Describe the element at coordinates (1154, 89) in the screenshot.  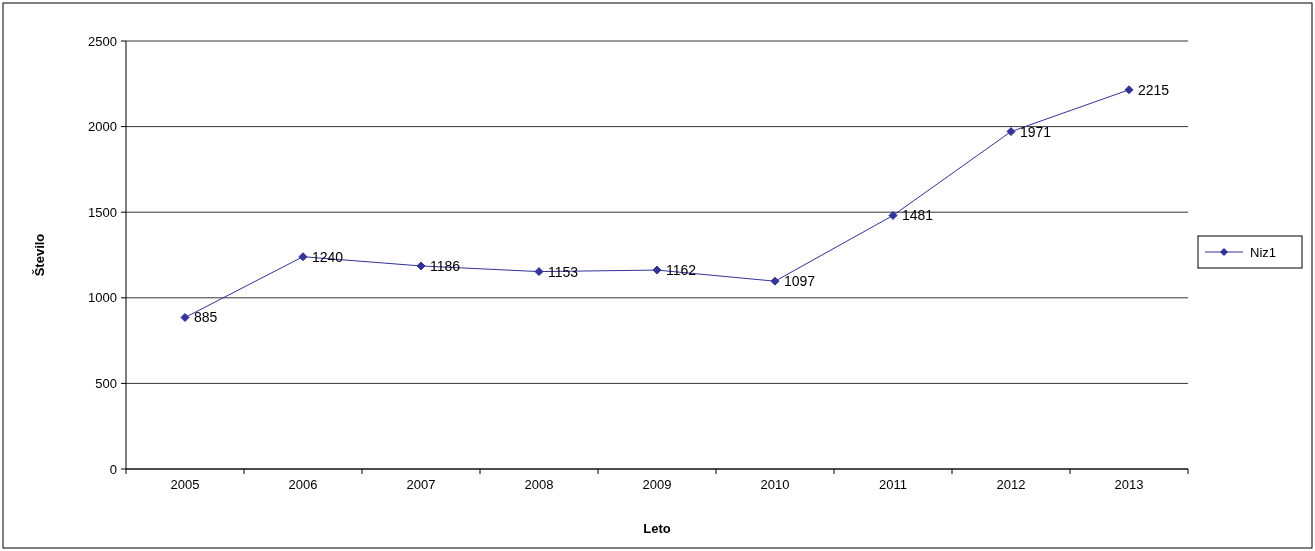
I see `data-label: 2215` at that location.